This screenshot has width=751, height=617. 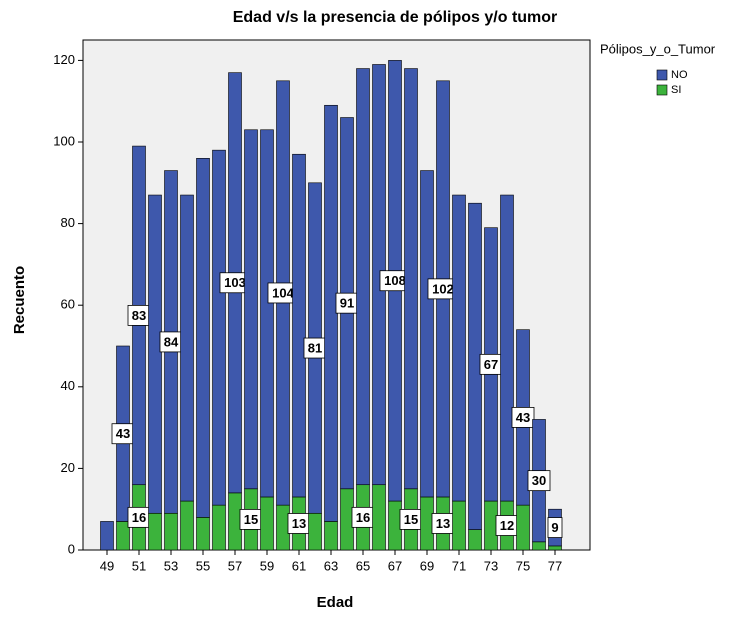 I want to click on legend-label: NO, so click(x=679, y=75).